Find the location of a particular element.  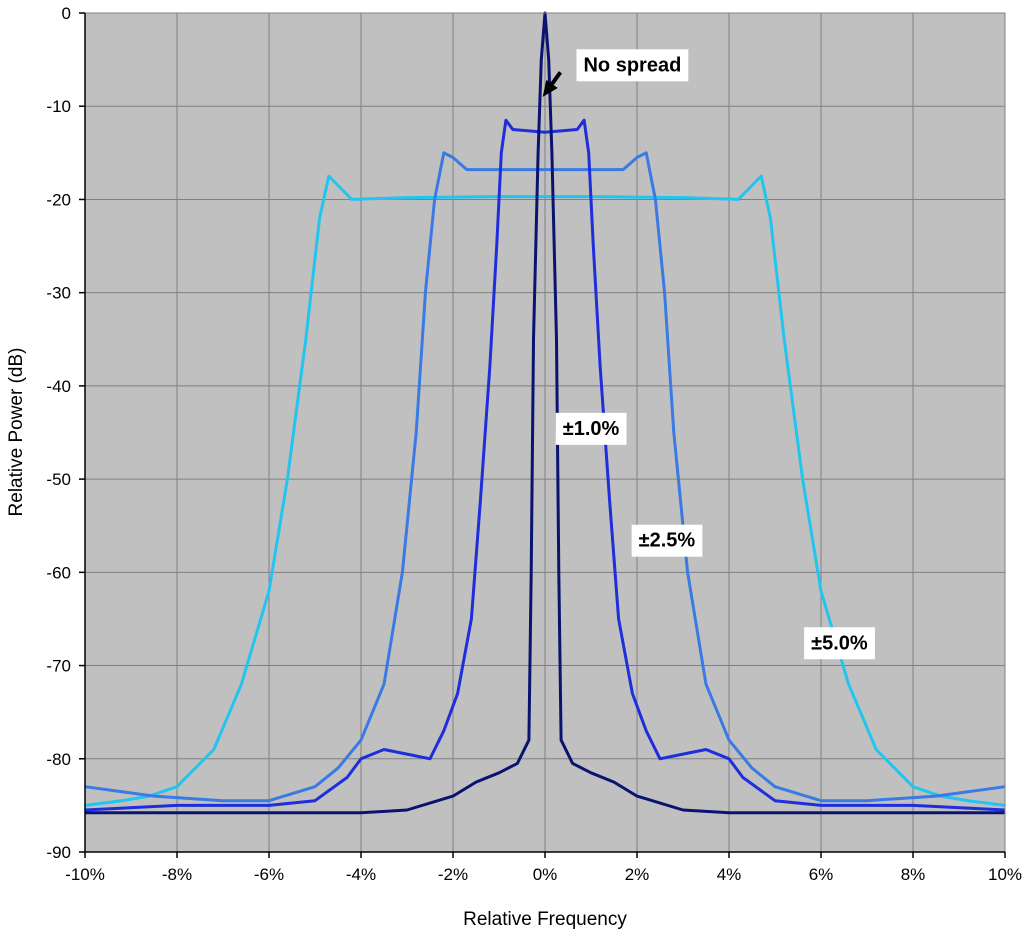

y-tick-label: 0 is located at coordinates (66, 13).